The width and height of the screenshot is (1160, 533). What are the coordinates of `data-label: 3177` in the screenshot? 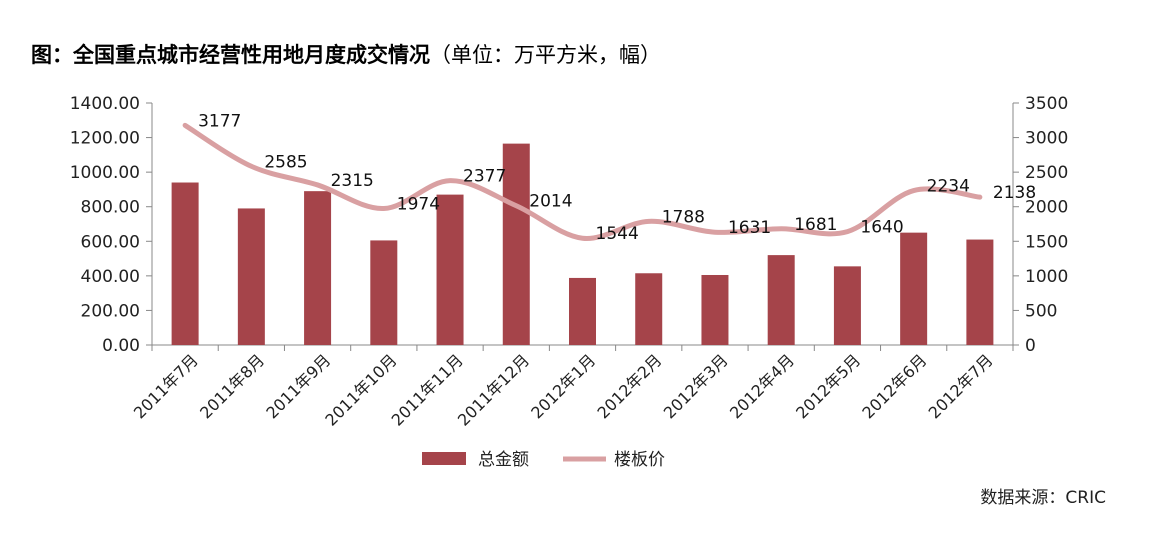 It's located at (219, 121).